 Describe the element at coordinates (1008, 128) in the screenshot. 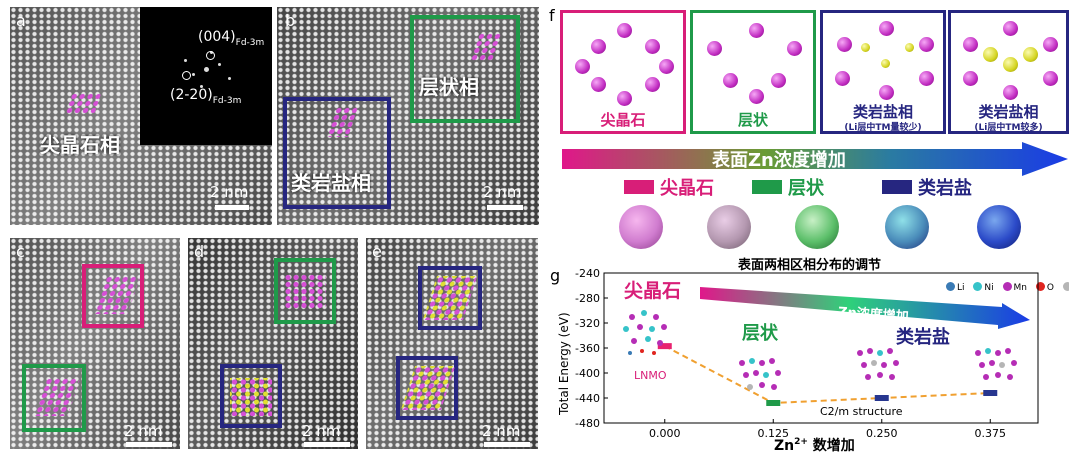

I see `phase-card-sublabel: (Li层中TM较多)` at that location.